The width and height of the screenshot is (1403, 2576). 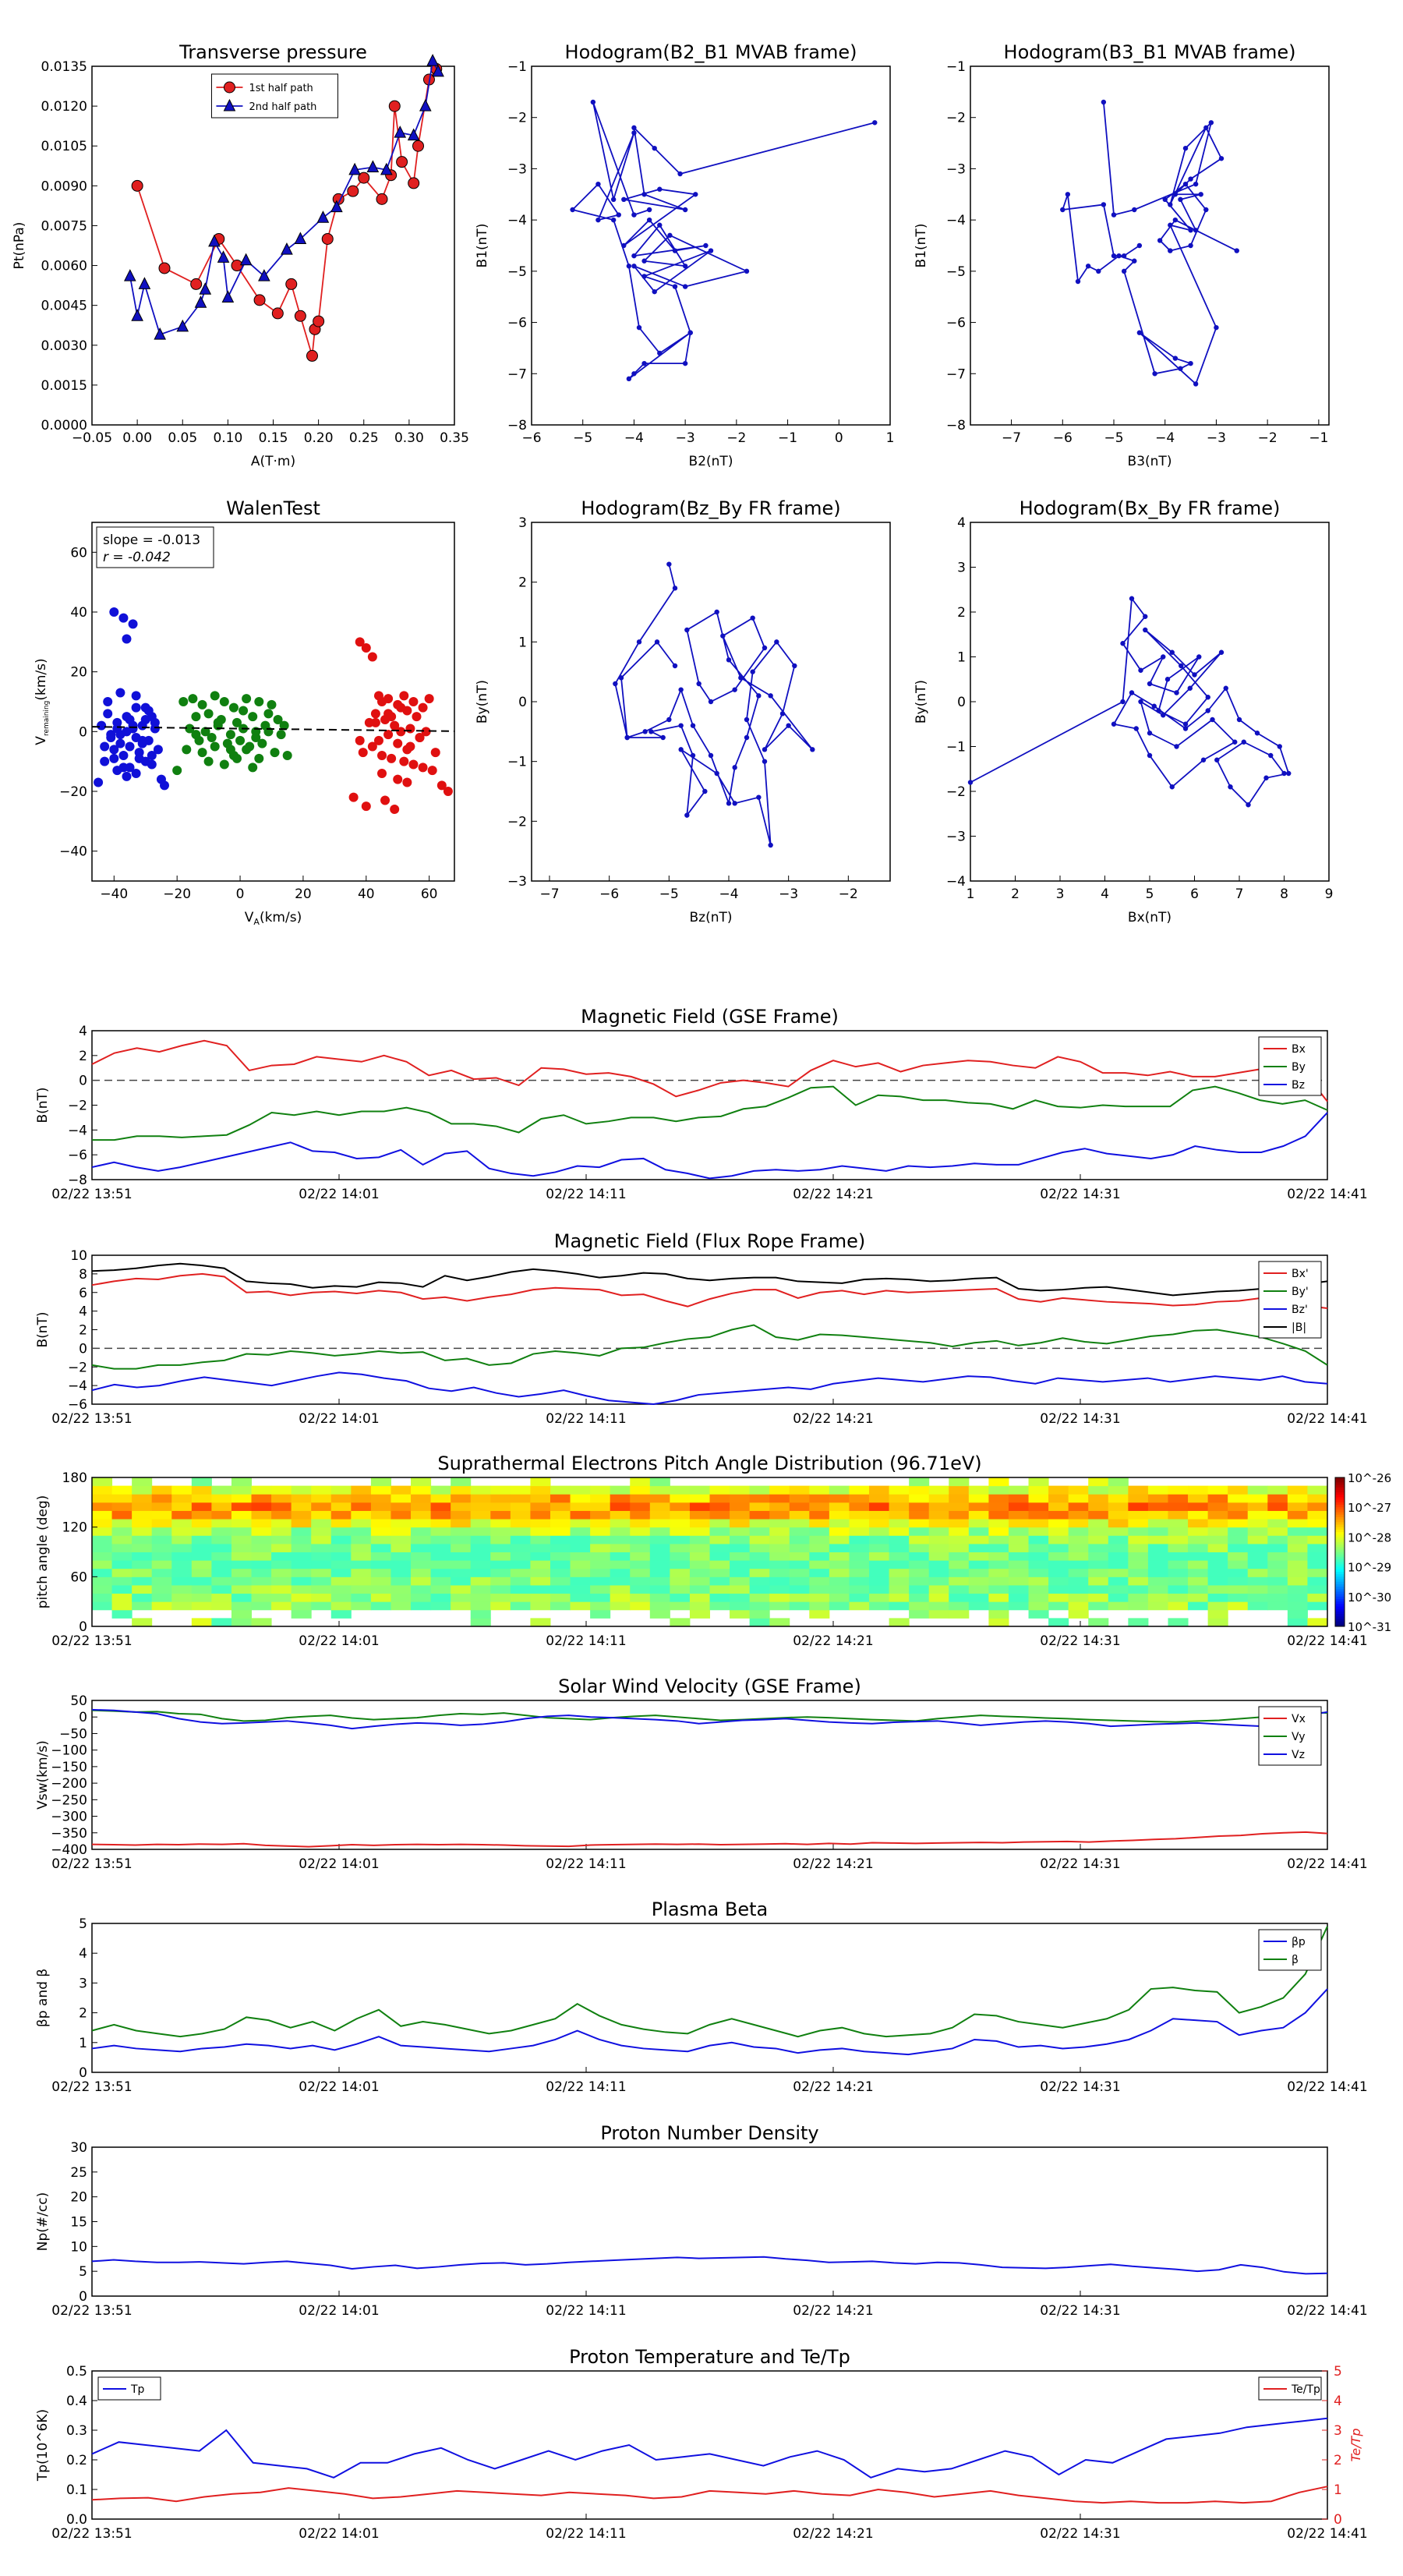 What do you see at coordinates (709, 1998) in the screenshot?
I see `plot-frame` at bounding box center [709, 1998].